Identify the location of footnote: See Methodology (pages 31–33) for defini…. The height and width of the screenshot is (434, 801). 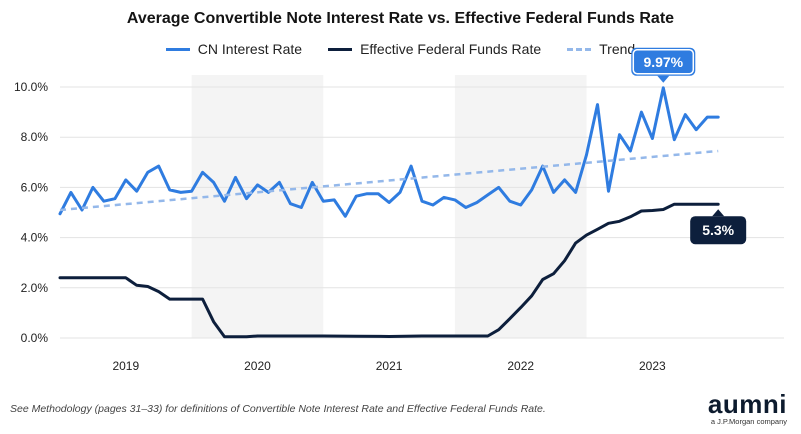
(278, 409).